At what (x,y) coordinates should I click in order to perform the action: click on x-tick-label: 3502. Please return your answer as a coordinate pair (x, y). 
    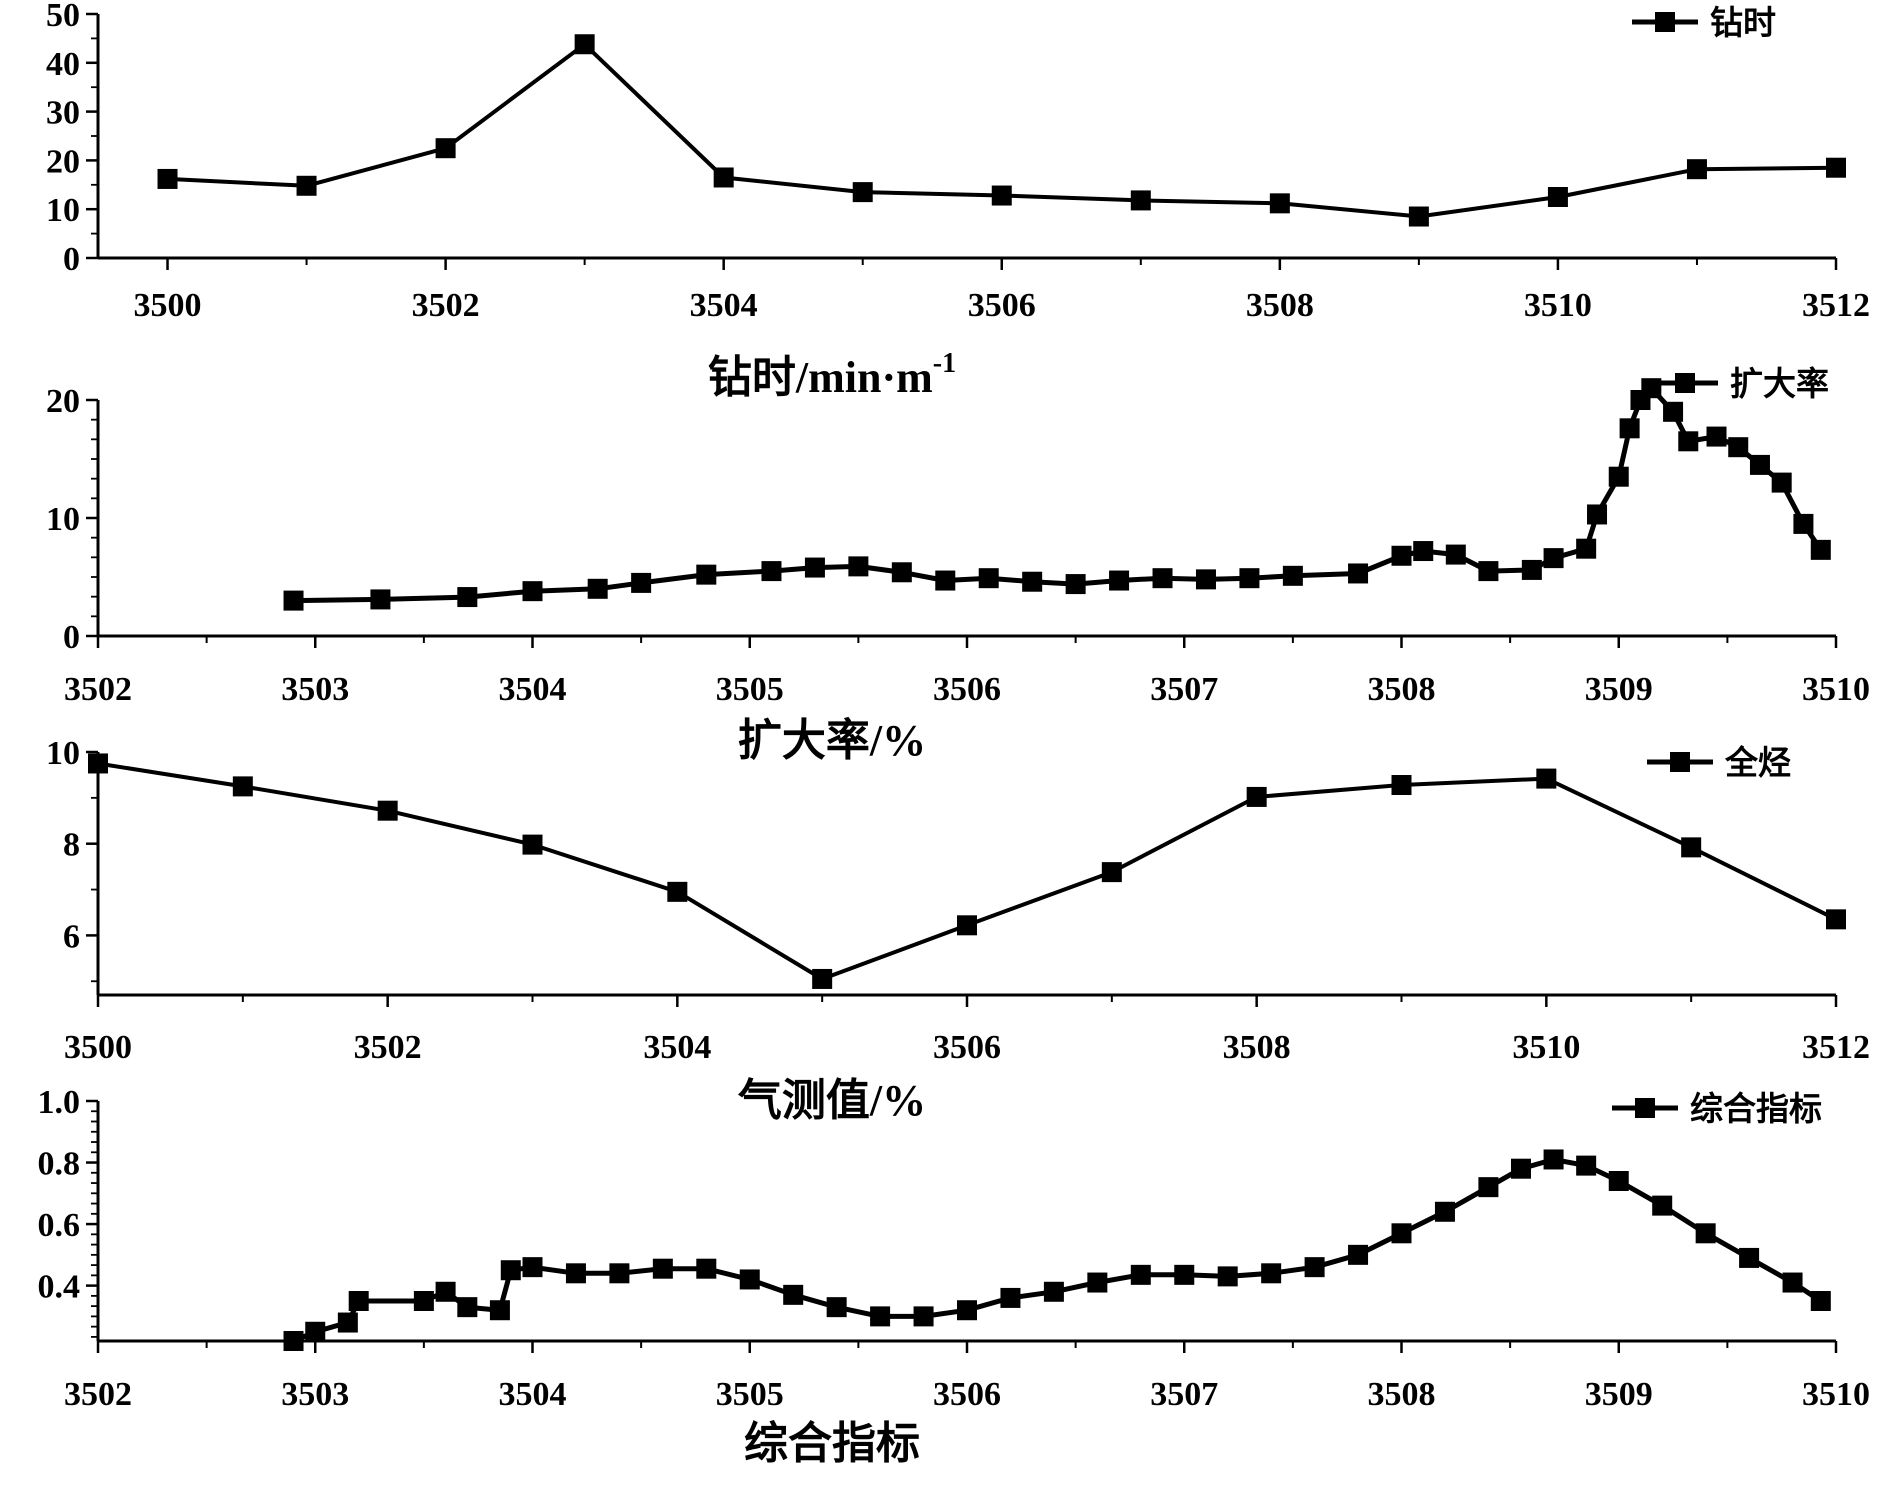
    Looking at the image, I should click on (388, 1047).